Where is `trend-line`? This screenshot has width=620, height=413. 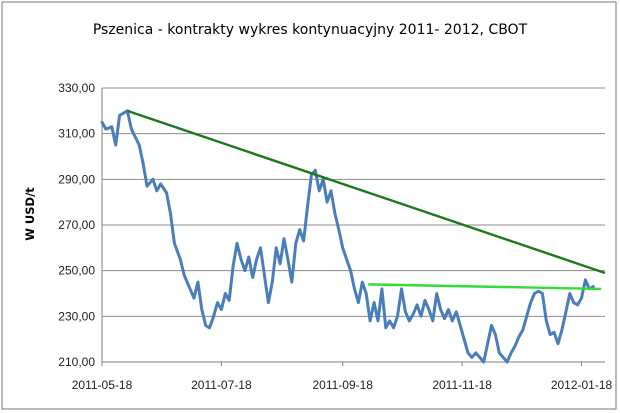 trend-line is located at coordinates (485, 287).